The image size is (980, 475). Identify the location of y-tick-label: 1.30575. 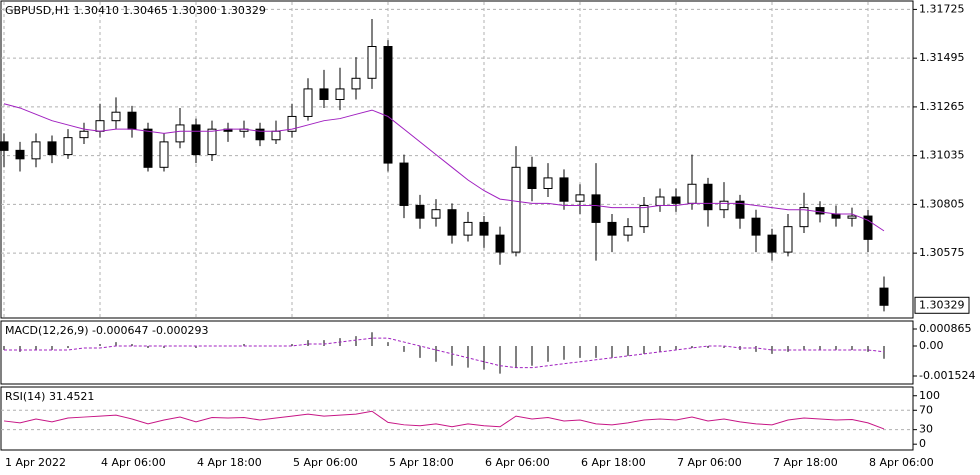
(942, 252).